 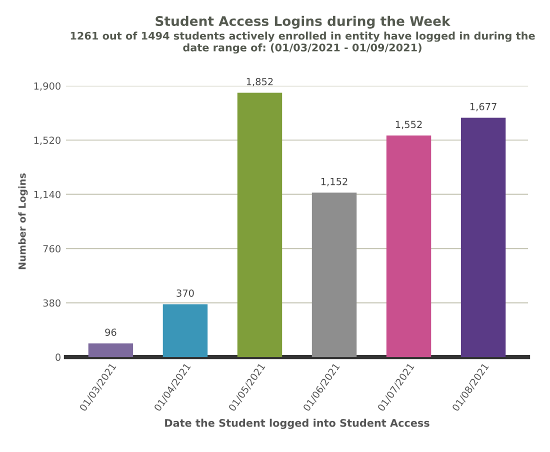 What do you see at coordinates (302, 43) in the screenshot?
I see `chart-subtitle: 1261 out of 1494 students actively enrolled in entity have logged in during the date range of: (01/03/2021 - 01/09/2021)` at bounding box center [302, 43].